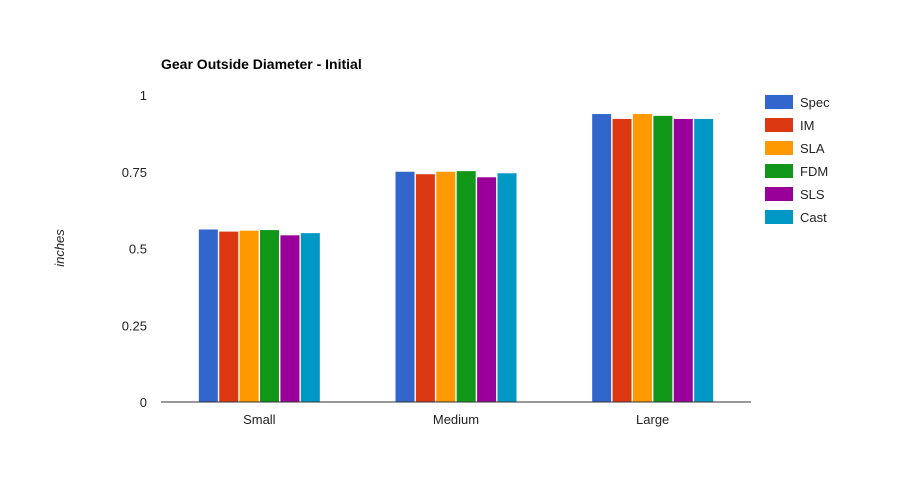 This screenshot has width=912, height=498. I want to click on x-tick-label: Small, so click(259, 419).